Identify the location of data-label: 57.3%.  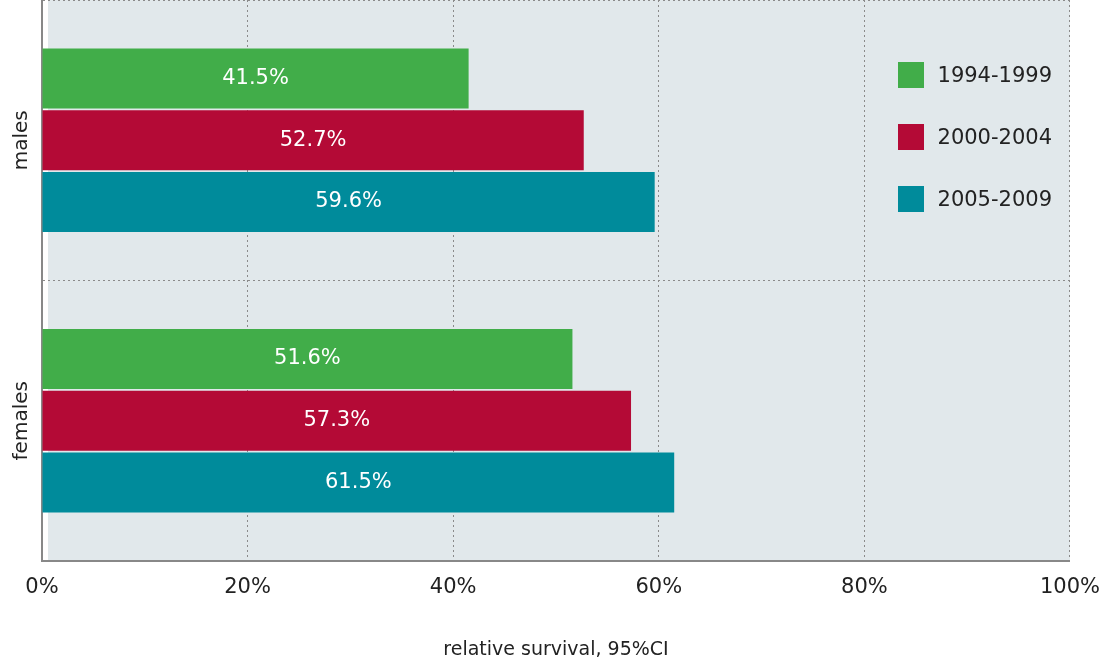
(337, 419).